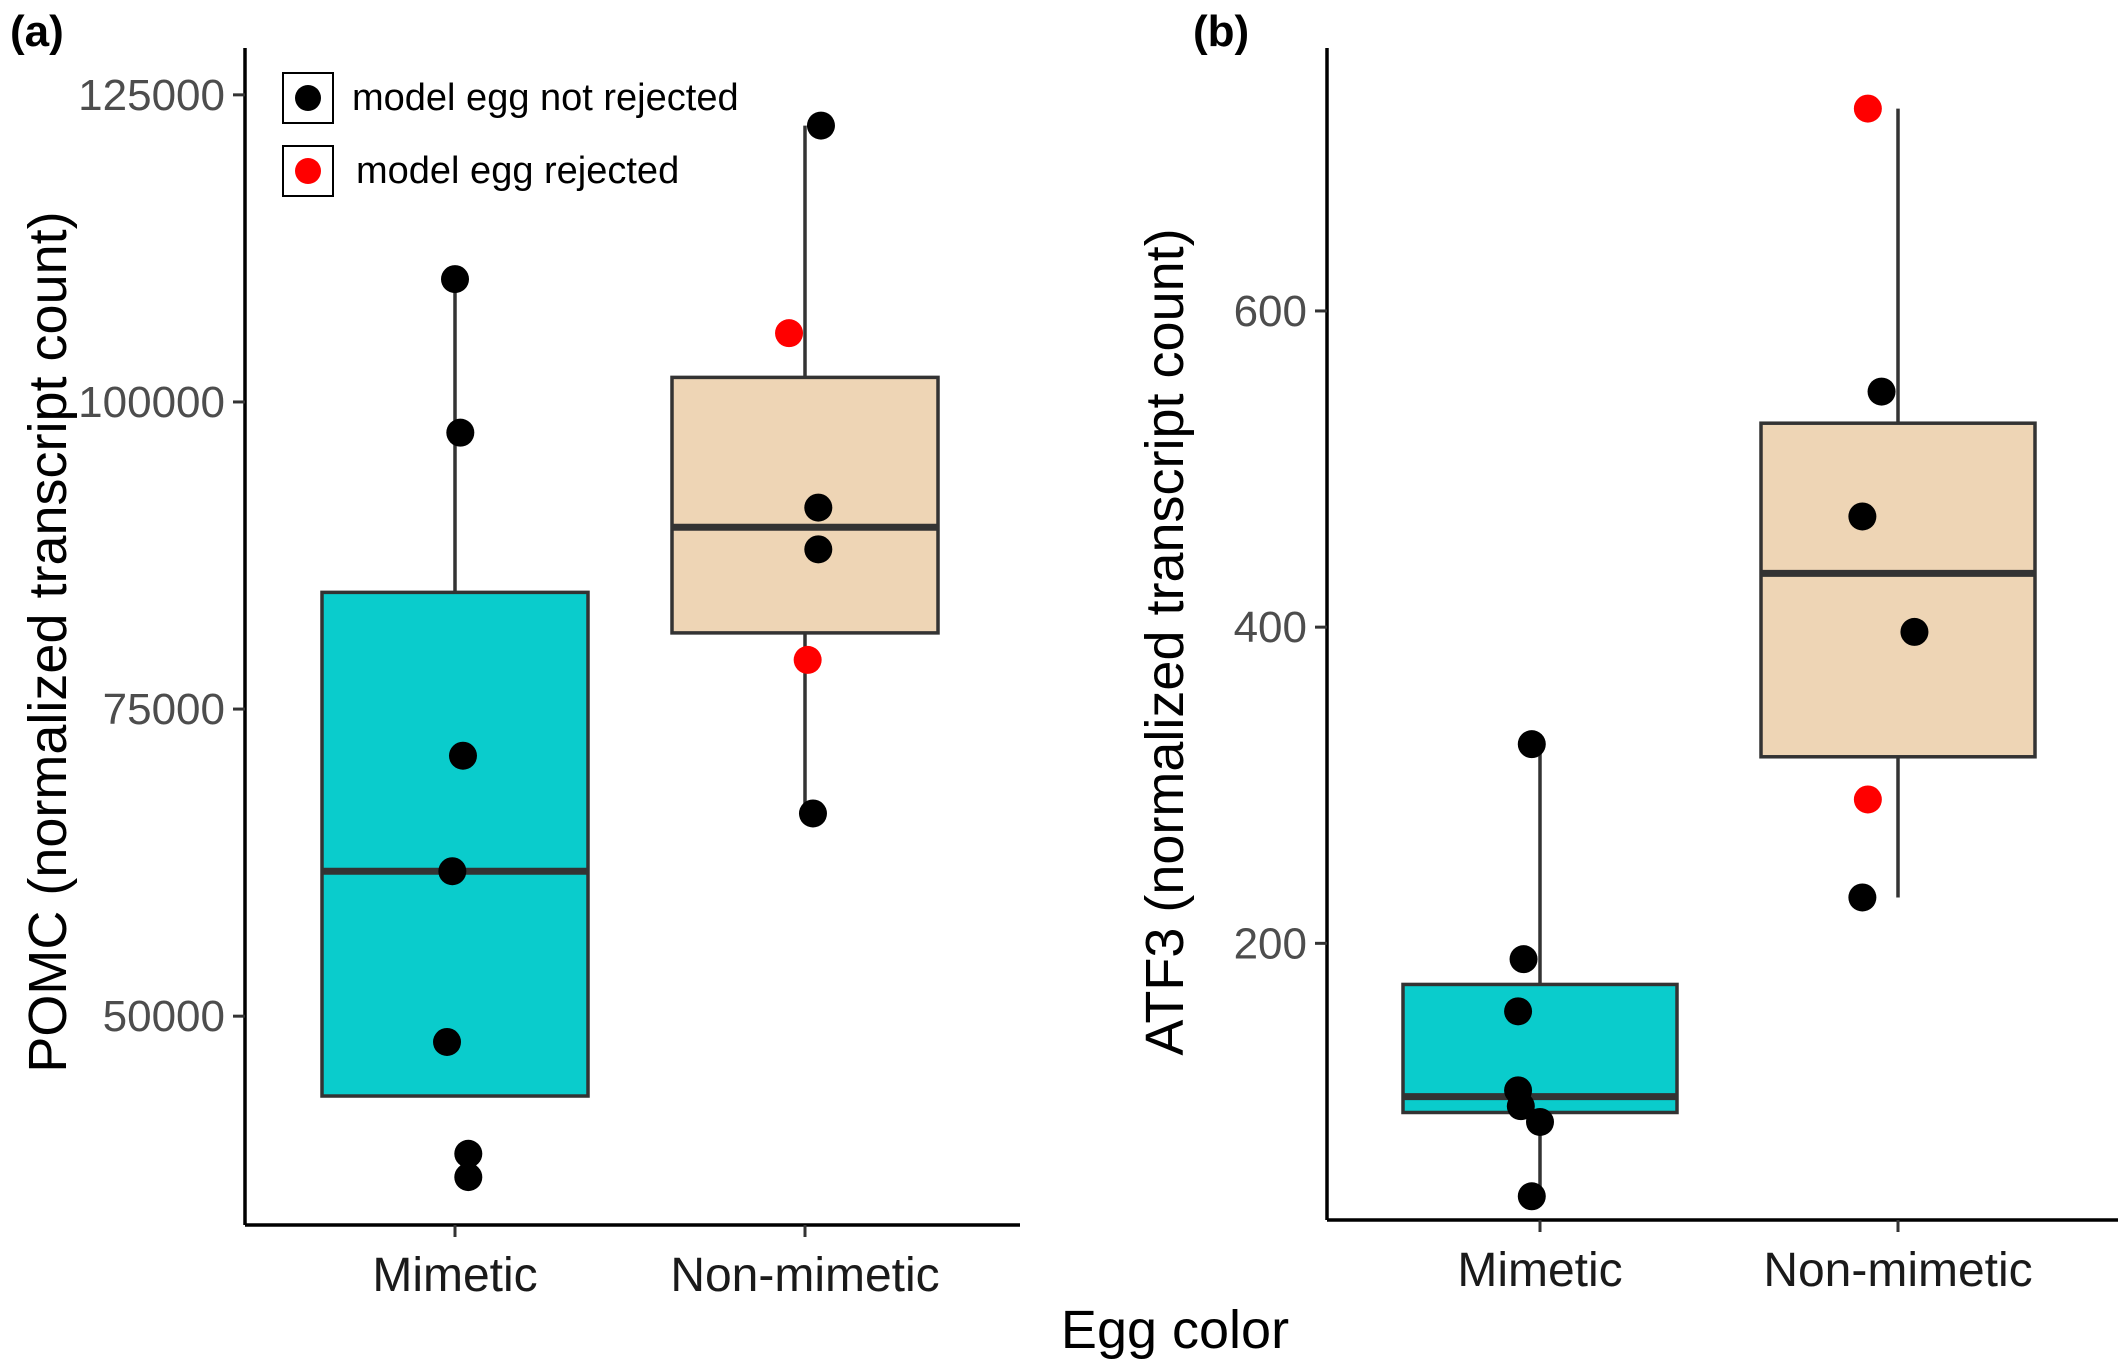  Describe the element at coordinates (308, 171) in the screenshot. I see `legend-key-rejected-dot` at that location.